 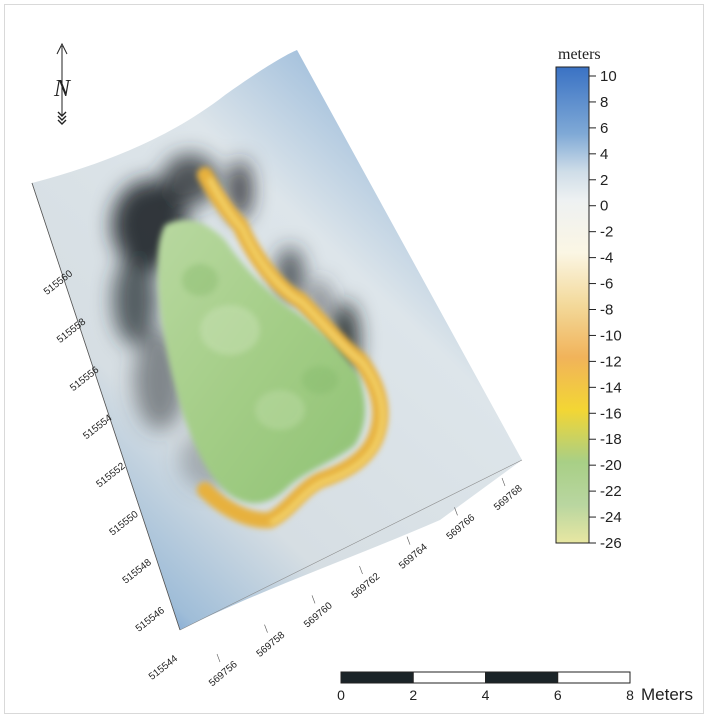 What do you see at coordinates (106, 406) in the screenshot?
I see `northing-axis-line` at bounding box center [106, 406].